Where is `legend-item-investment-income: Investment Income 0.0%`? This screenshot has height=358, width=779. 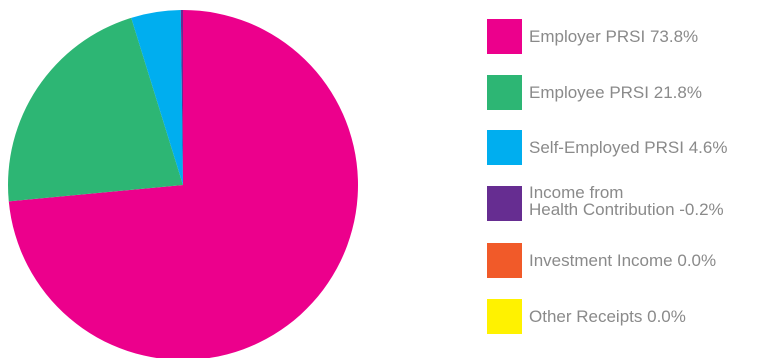 legend-item-investment-income: Investment Income 0.0% is located at coordinates (601, 260).